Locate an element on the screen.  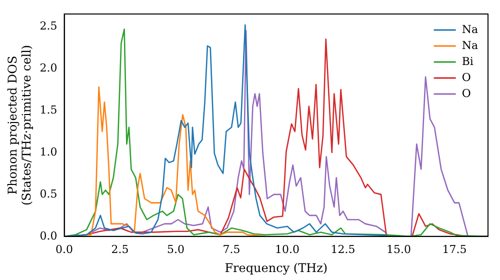
x-tick-label: 0.0 is located at coordinates (65, 249).